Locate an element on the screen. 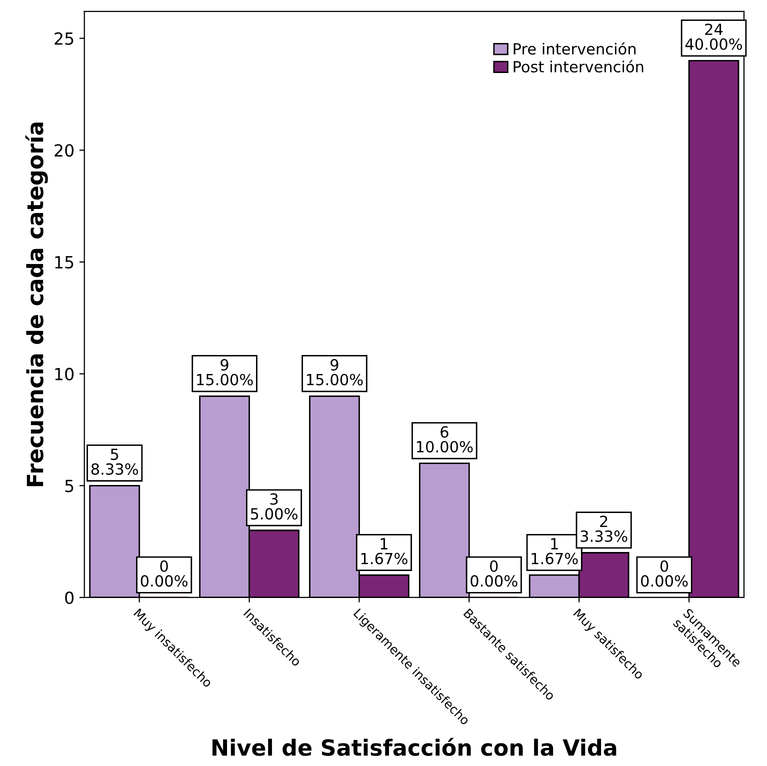 The height and width of the screenshot is (766, 767). y-tick-label: 0 is located at coordinates (69, 597).